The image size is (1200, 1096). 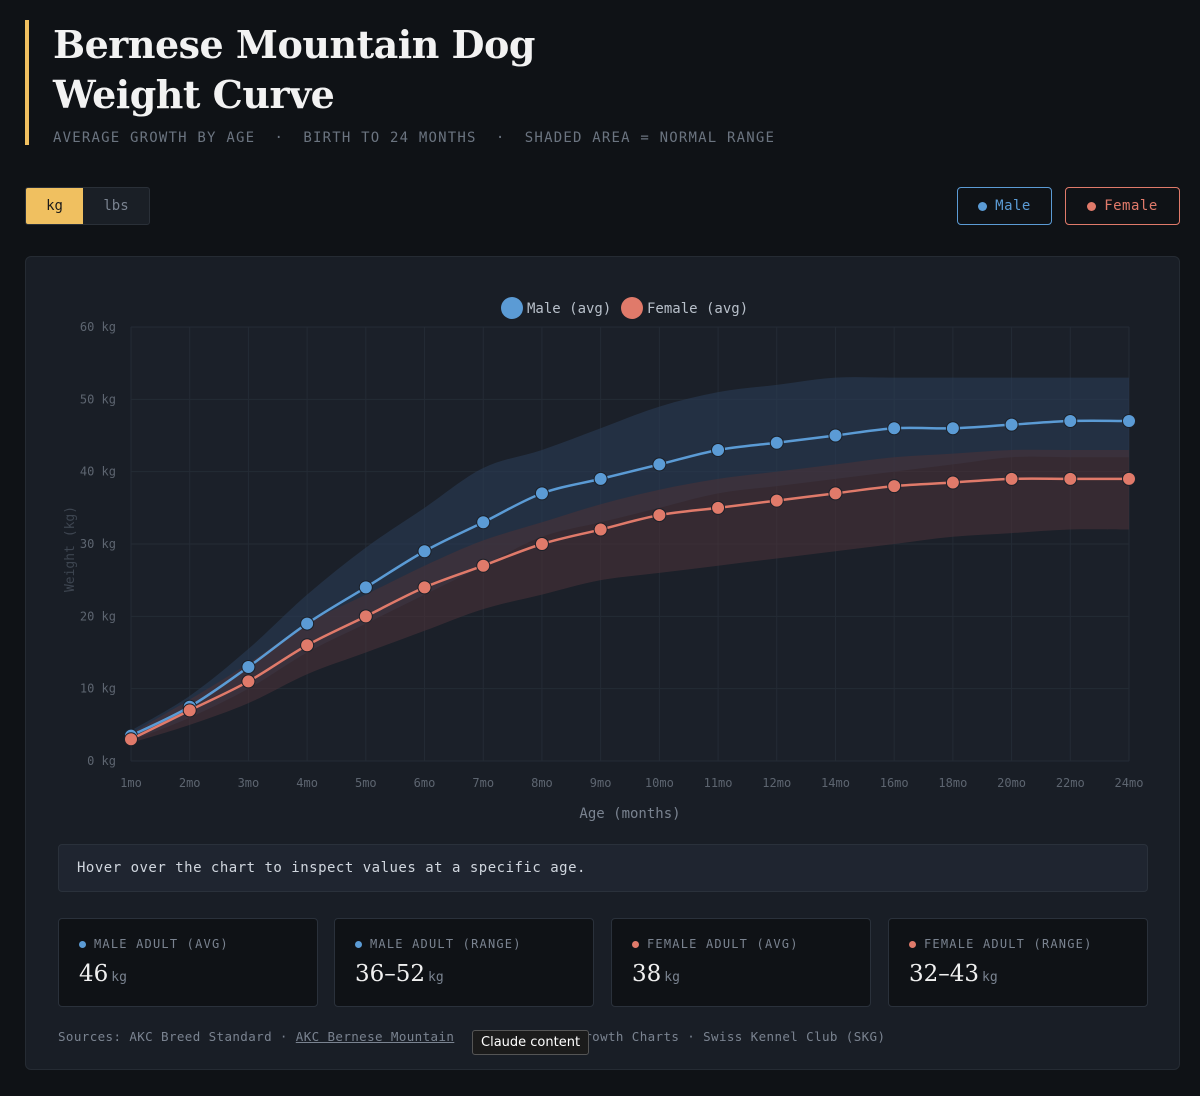 I want to click on y-tick-label: 30 kg, so click(x=98, y=544).